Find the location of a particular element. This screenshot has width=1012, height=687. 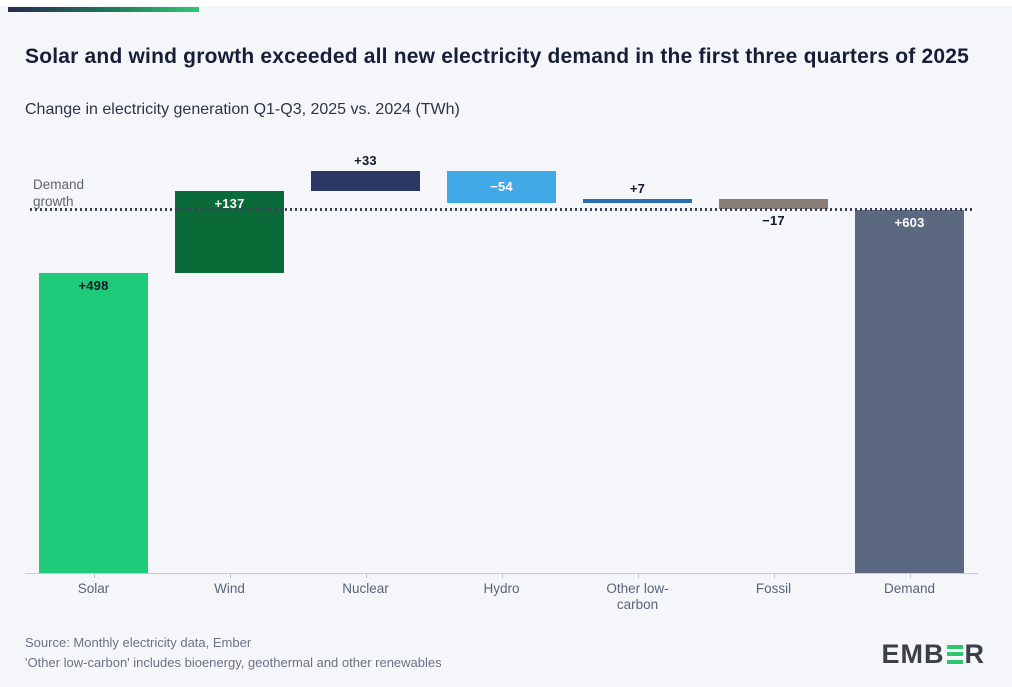

axis-tick-nuclear is located at coordinates (366, 576).